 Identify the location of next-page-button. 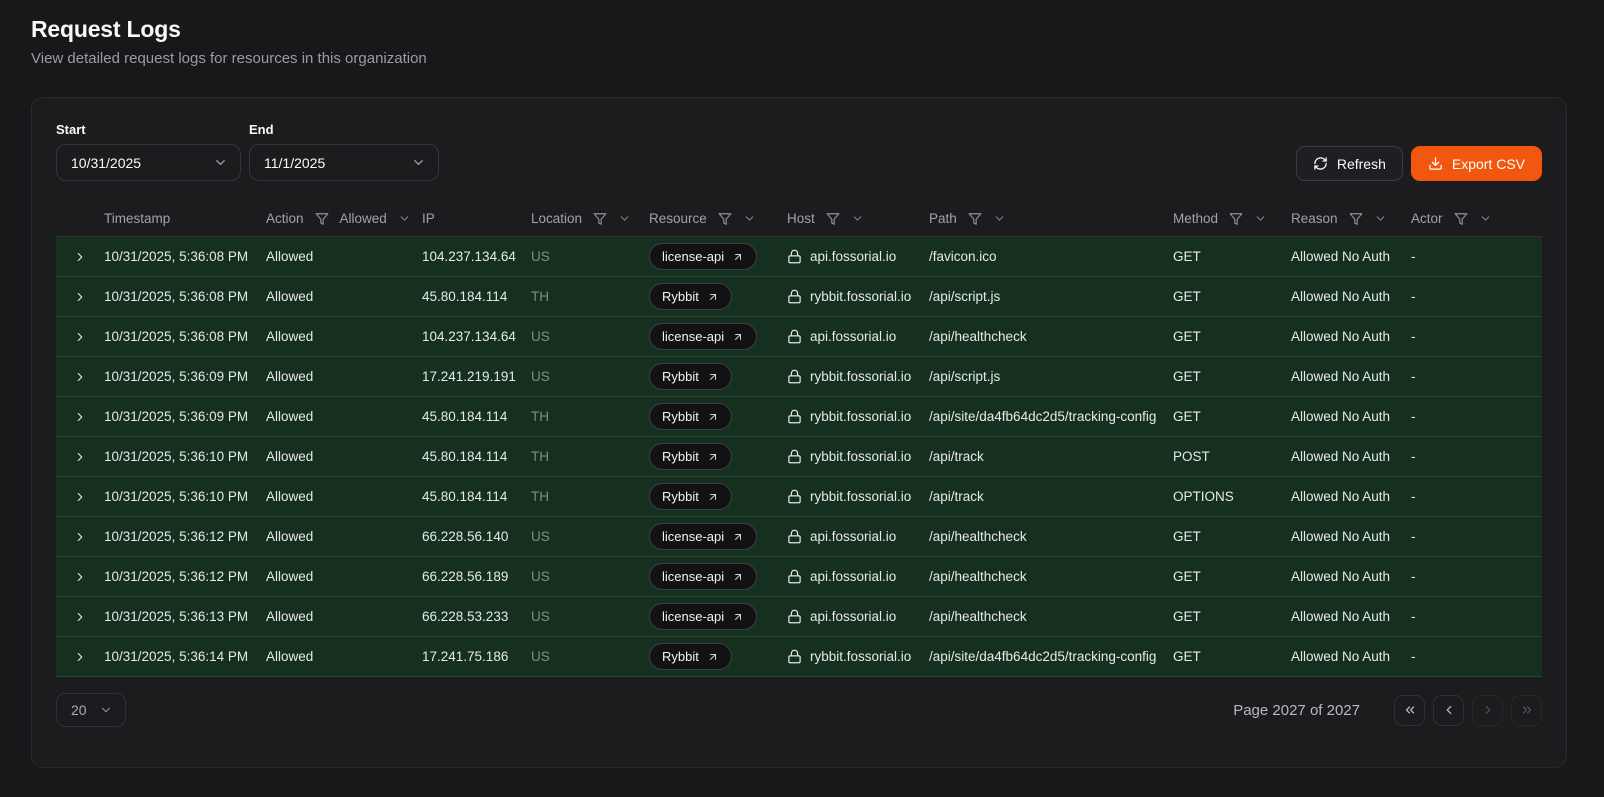
(1487, 710).